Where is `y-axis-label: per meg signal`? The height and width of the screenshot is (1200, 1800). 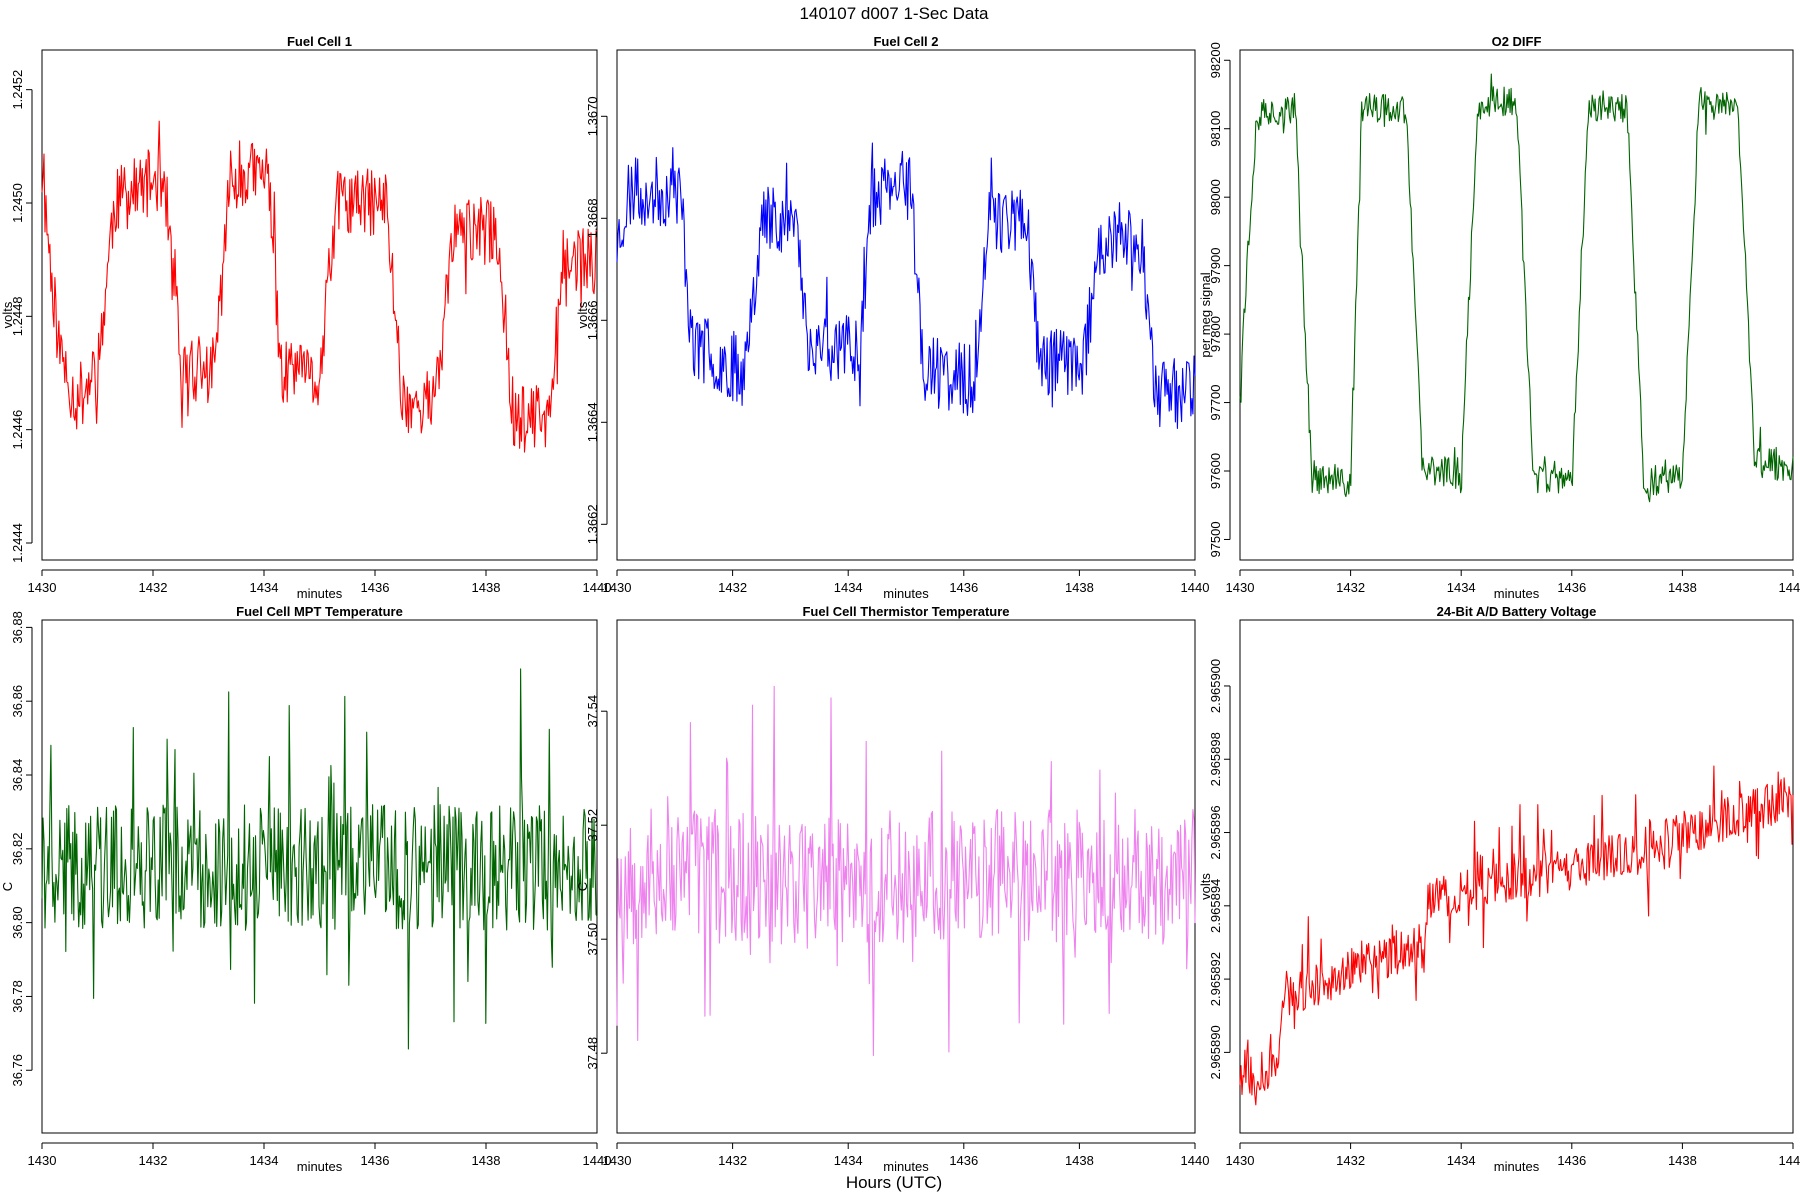 y-axis-label: per meg signal is located at coordinates (1205, 314).